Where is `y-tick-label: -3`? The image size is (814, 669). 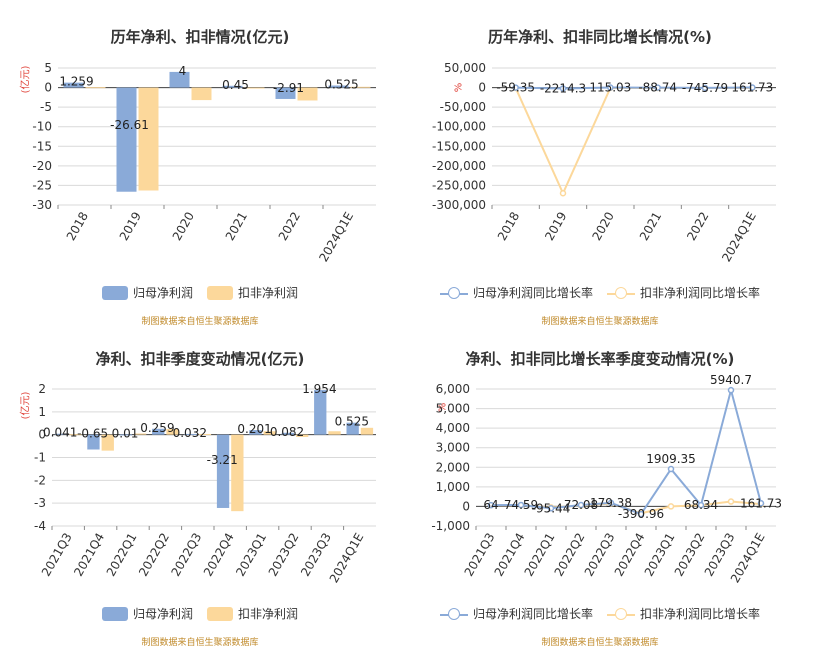
y-tick-label: -3 is located at coordinates (40, 503).